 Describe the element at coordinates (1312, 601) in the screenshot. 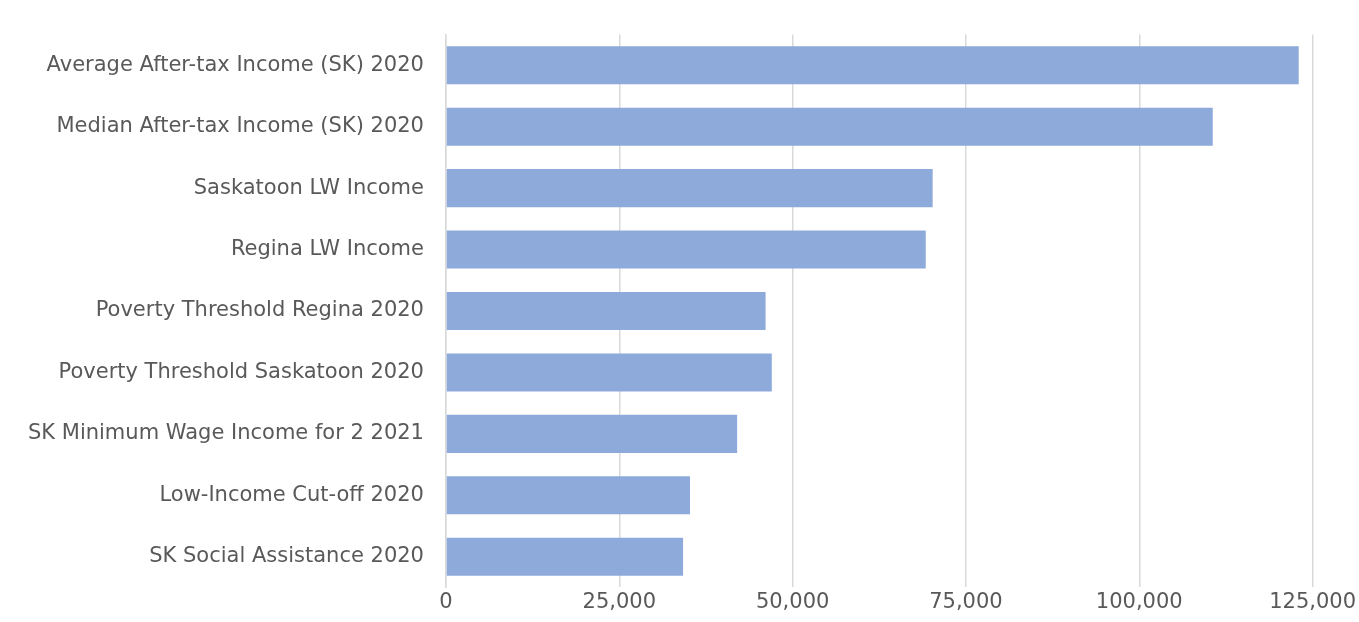

I see `x-tick-label: 125,000` at that location.